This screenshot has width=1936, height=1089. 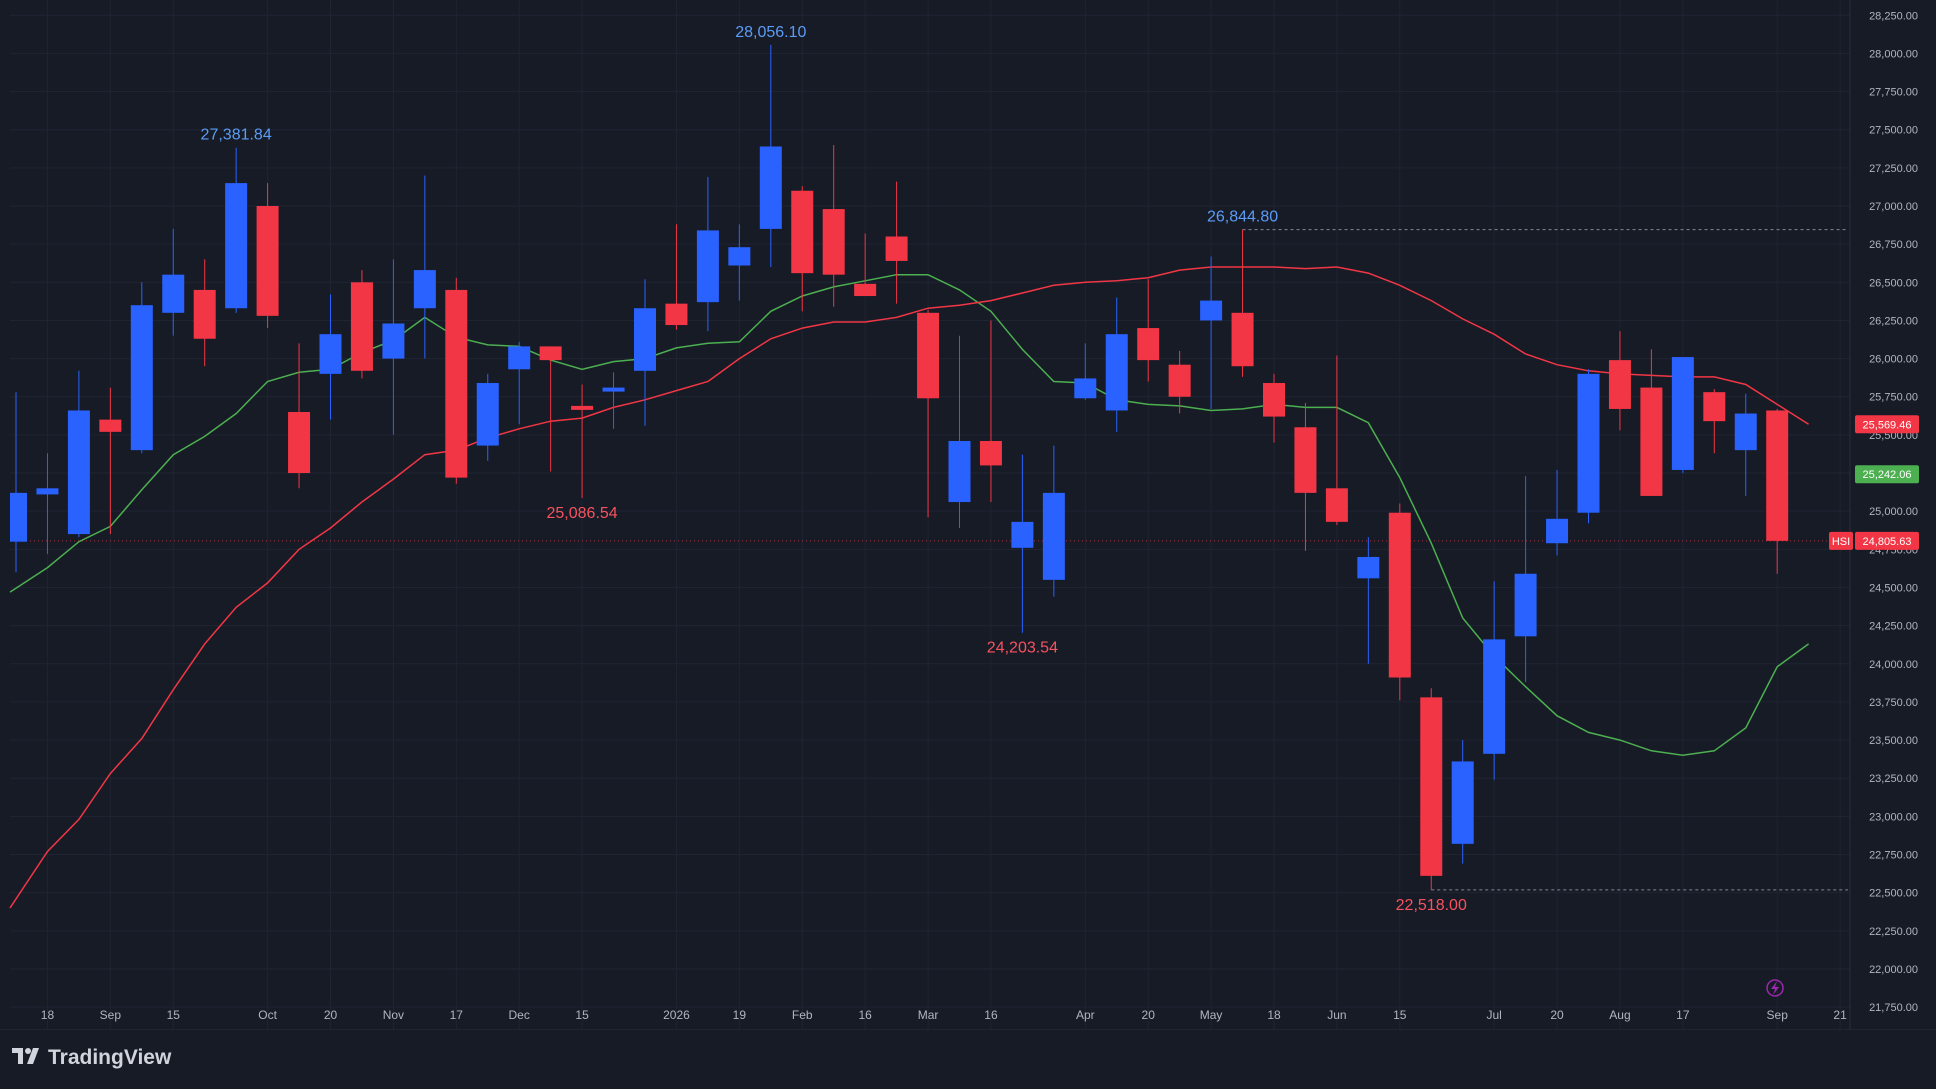 I want to click on price-tag: 24,805.63 HSI, so click(x=1874, y=540).